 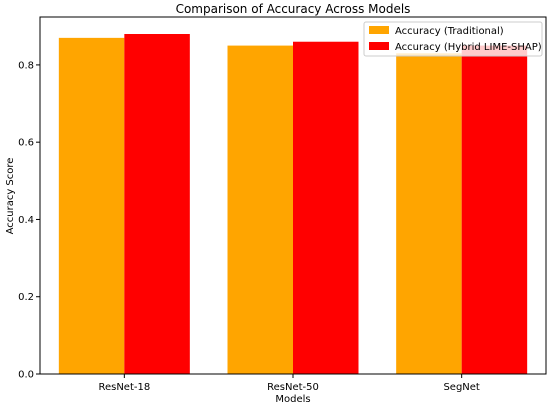 What do you see at coordinates (26, 65) in the screenshot?
I see `y-tick-label: 0.8` at bounding box center [26, 65].